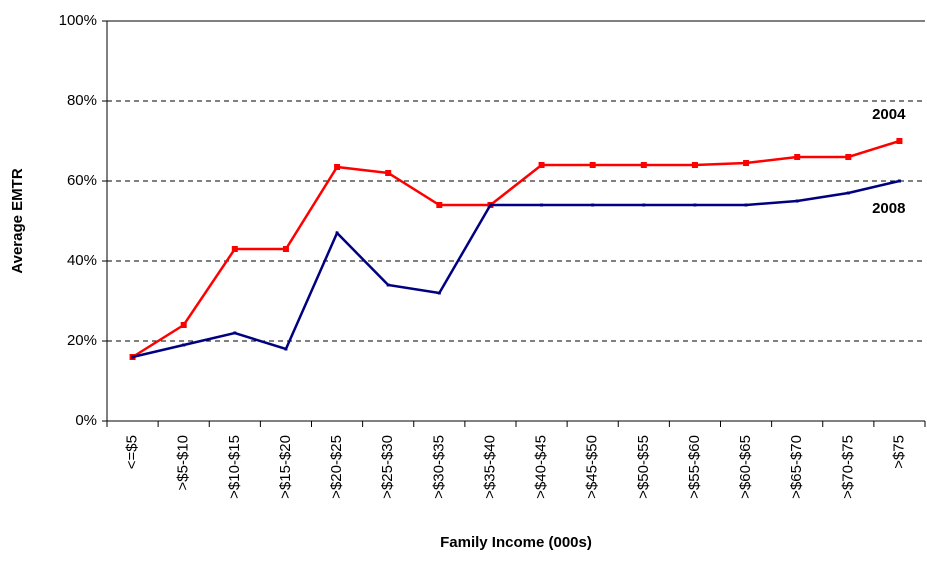  Describe the element at coordinates (745, 467) in the screenshot. I see `x-tick-label: >$60-$65` at that location.